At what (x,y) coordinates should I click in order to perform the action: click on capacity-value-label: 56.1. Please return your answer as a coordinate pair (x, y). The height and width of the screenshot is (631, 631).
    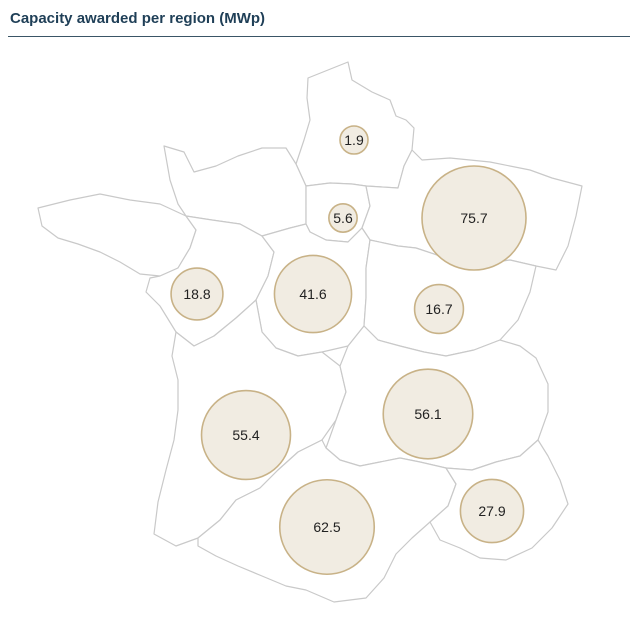
    Looking at the image, I should click on (427, 414).